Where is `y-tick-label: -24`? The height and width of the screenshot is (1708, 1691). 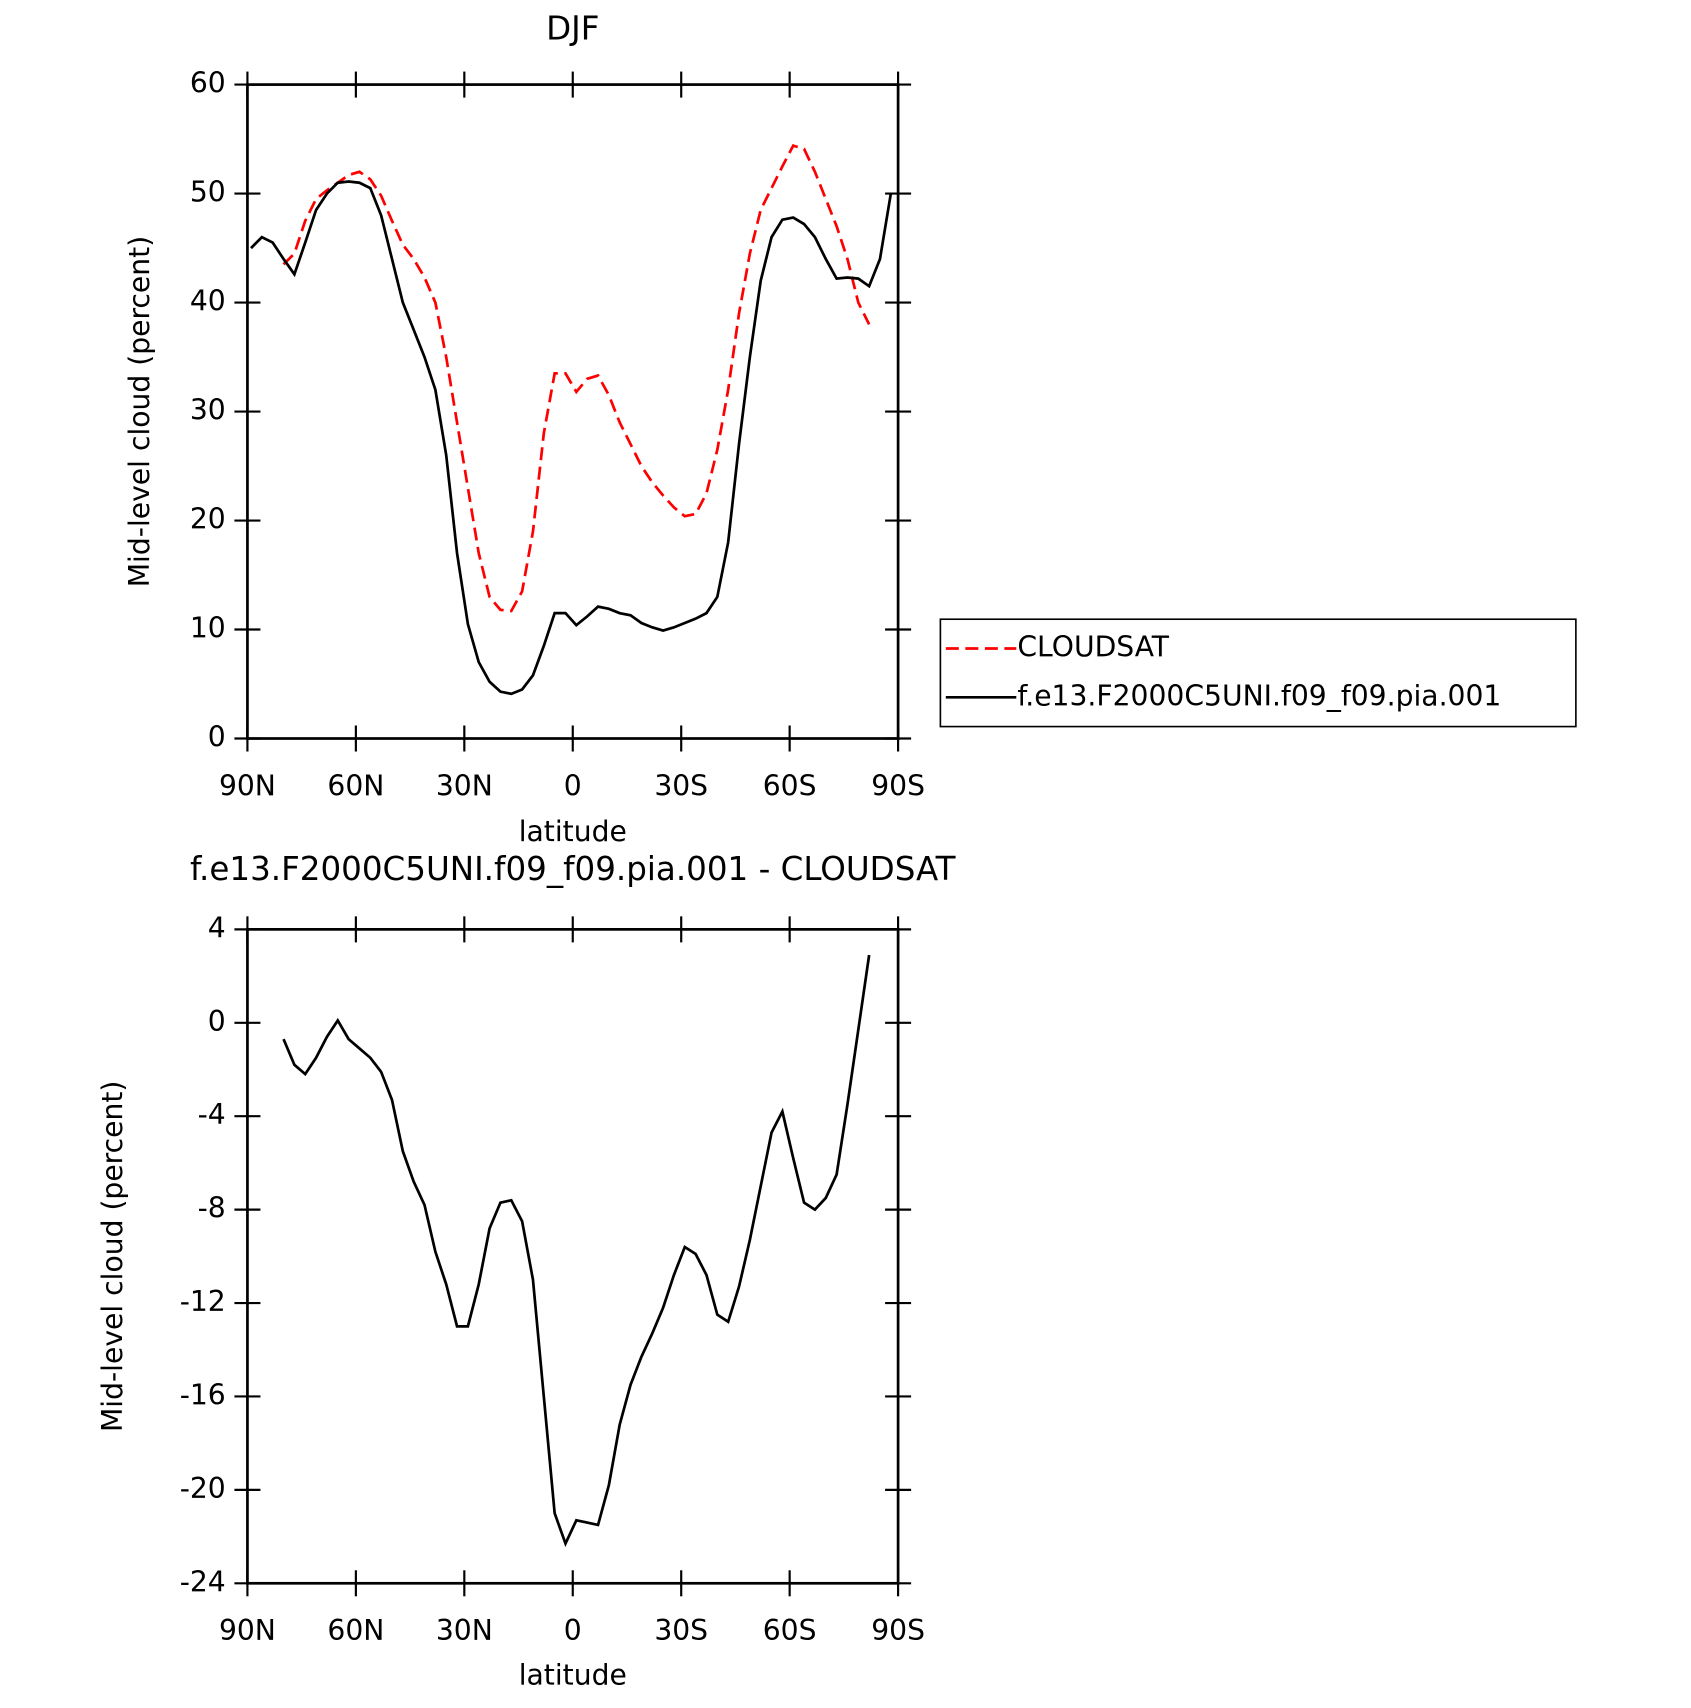 y-tick-label: -24 is located at coordinates (203, 1581).